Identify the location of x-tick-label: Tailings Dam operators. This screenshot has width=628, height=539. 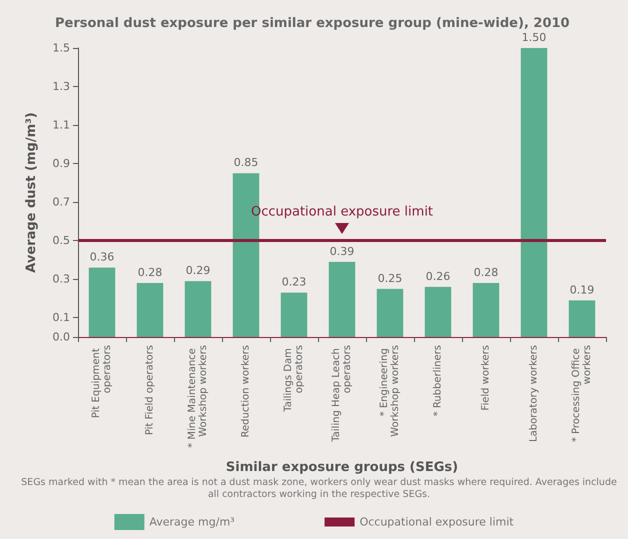
(294, 379).